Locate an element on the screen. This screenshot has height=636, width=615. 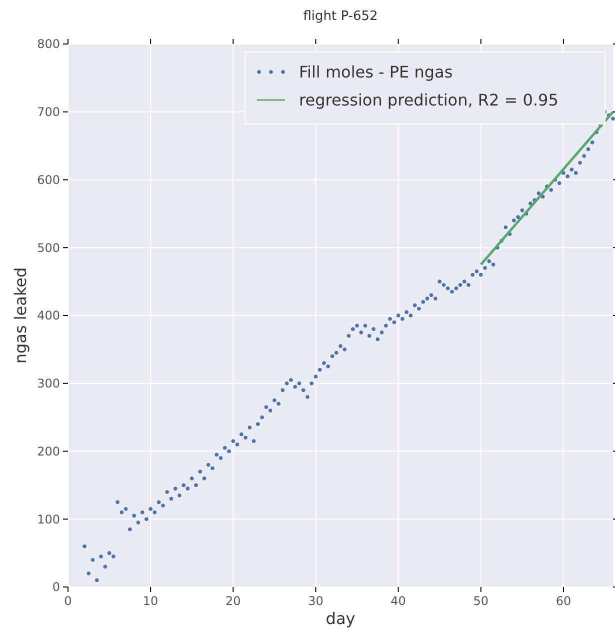
y-tick-label: 0 is located at coordinates (56, 587).